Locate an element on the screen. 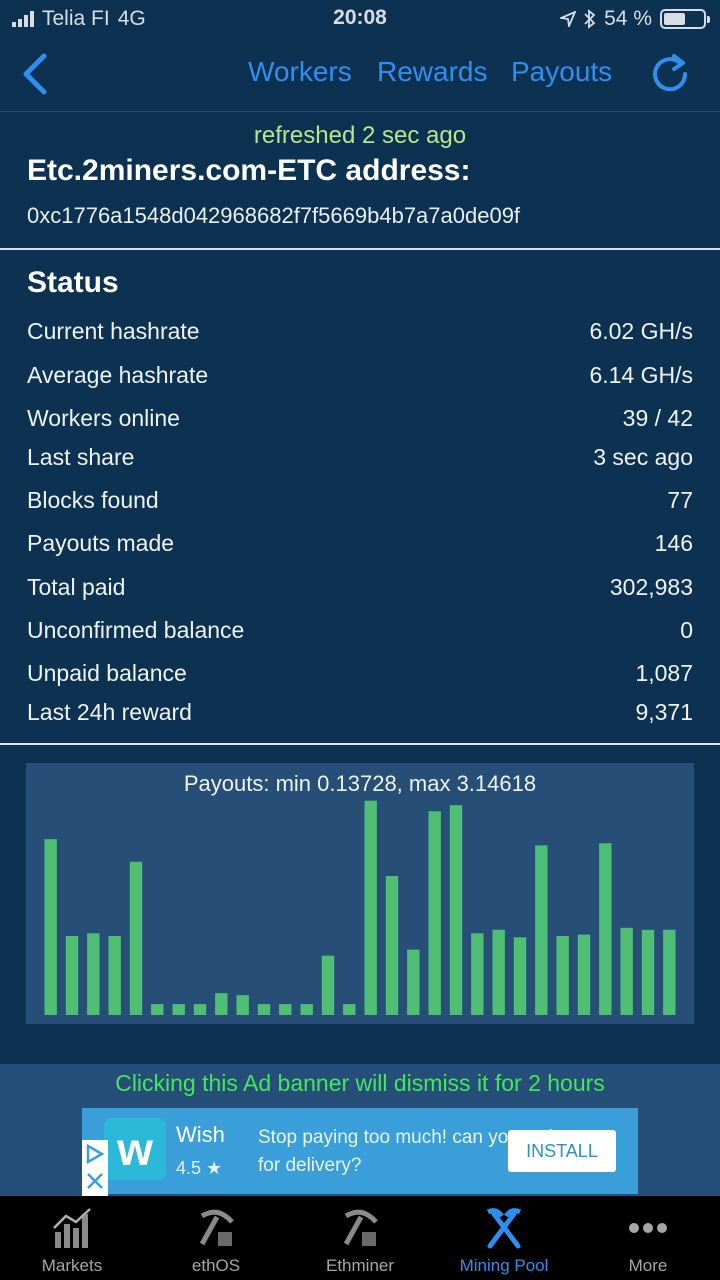 The image size is (720, 1280). status-label: Blocks found is located at coordinates (93, 500).